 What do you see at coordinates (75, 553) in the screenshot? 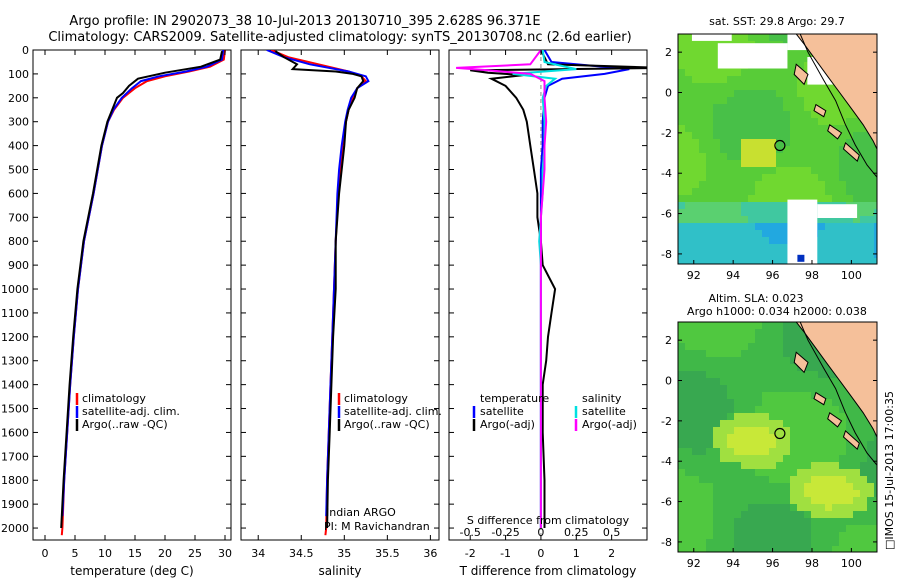
I see `x-tick-label: 5` at bounding box center [75, 553].